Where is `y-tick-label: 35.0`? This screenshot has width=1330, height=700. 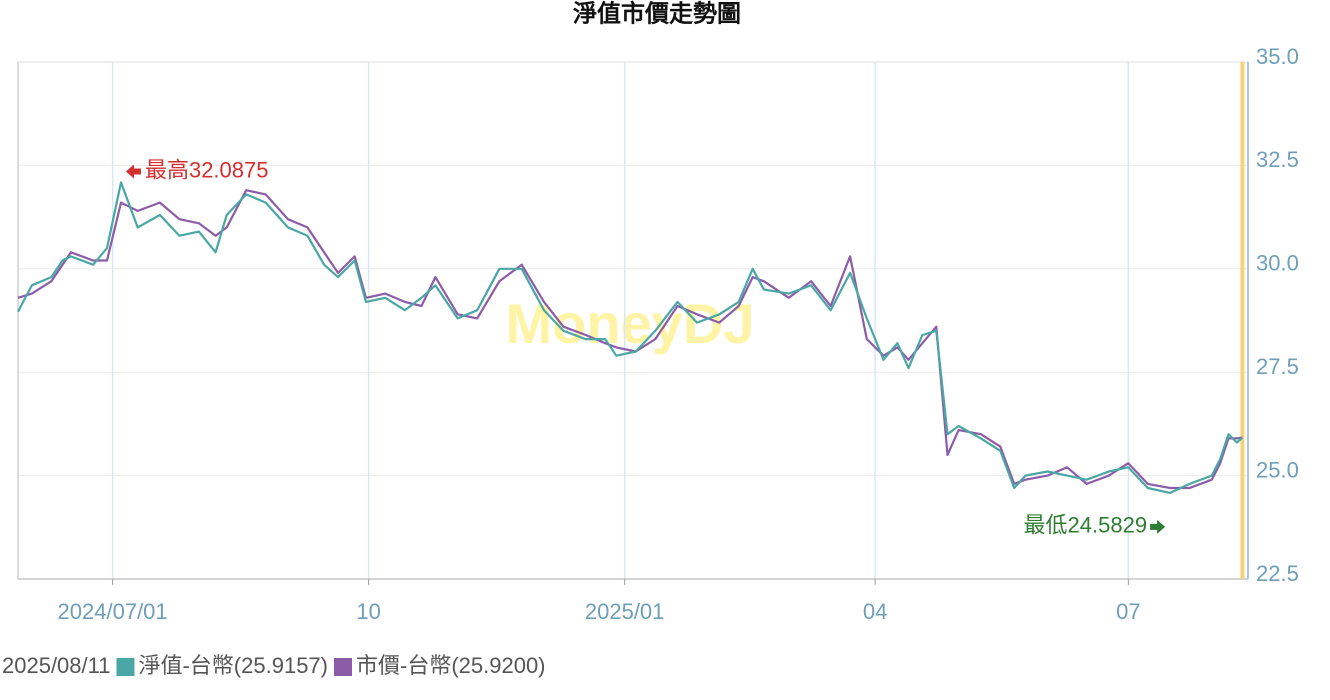 y-tick-label: 35.0 is located at coordinates (1277, 56).